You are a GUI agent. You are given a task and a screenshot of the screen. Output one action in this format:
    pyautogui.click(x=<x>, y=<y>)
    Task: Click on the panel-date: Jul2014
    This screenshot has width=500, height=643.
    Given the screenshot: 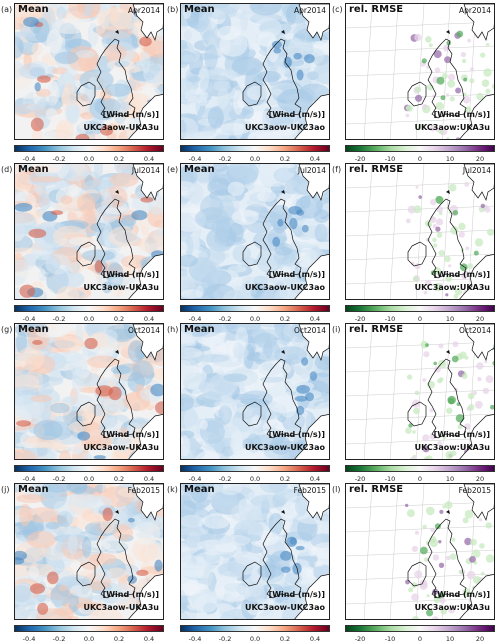 What is the action you would take?
    pyautogui.click(x=311, y=170)
    